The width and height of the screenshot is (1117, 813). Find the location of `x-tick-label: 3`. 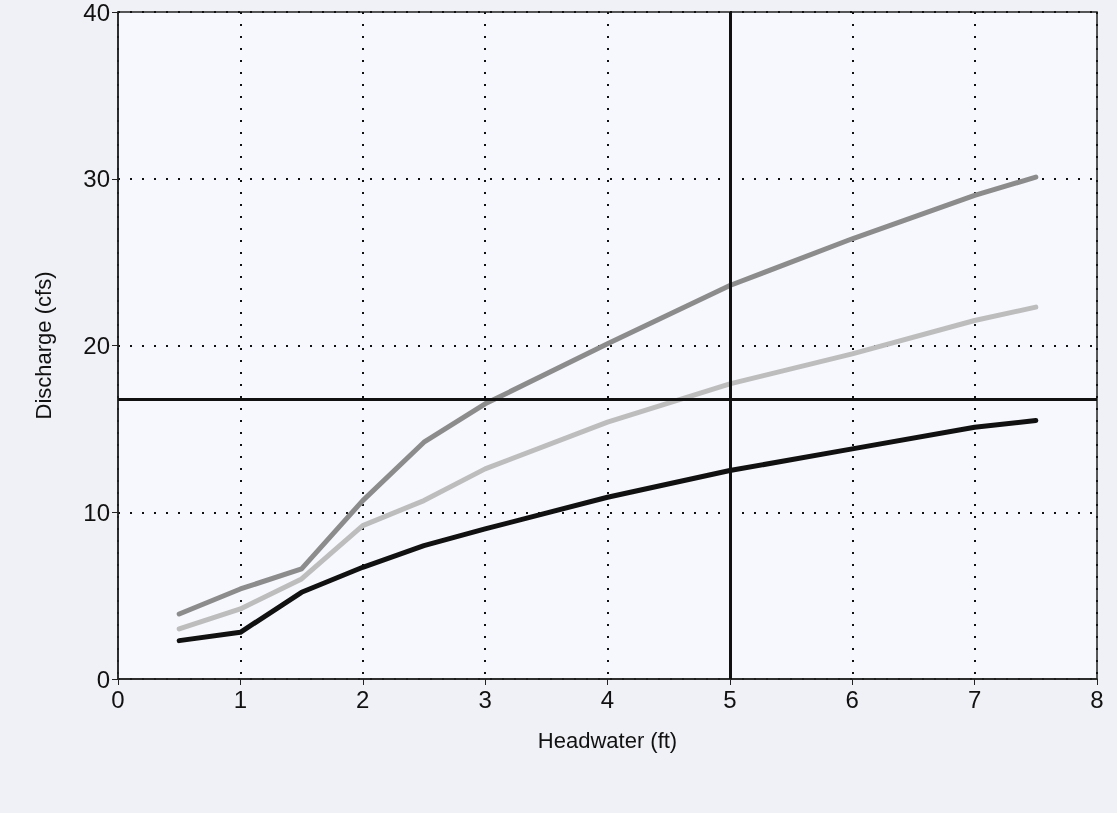

x-tick-label: 3 is located at coordinates (485, 699).